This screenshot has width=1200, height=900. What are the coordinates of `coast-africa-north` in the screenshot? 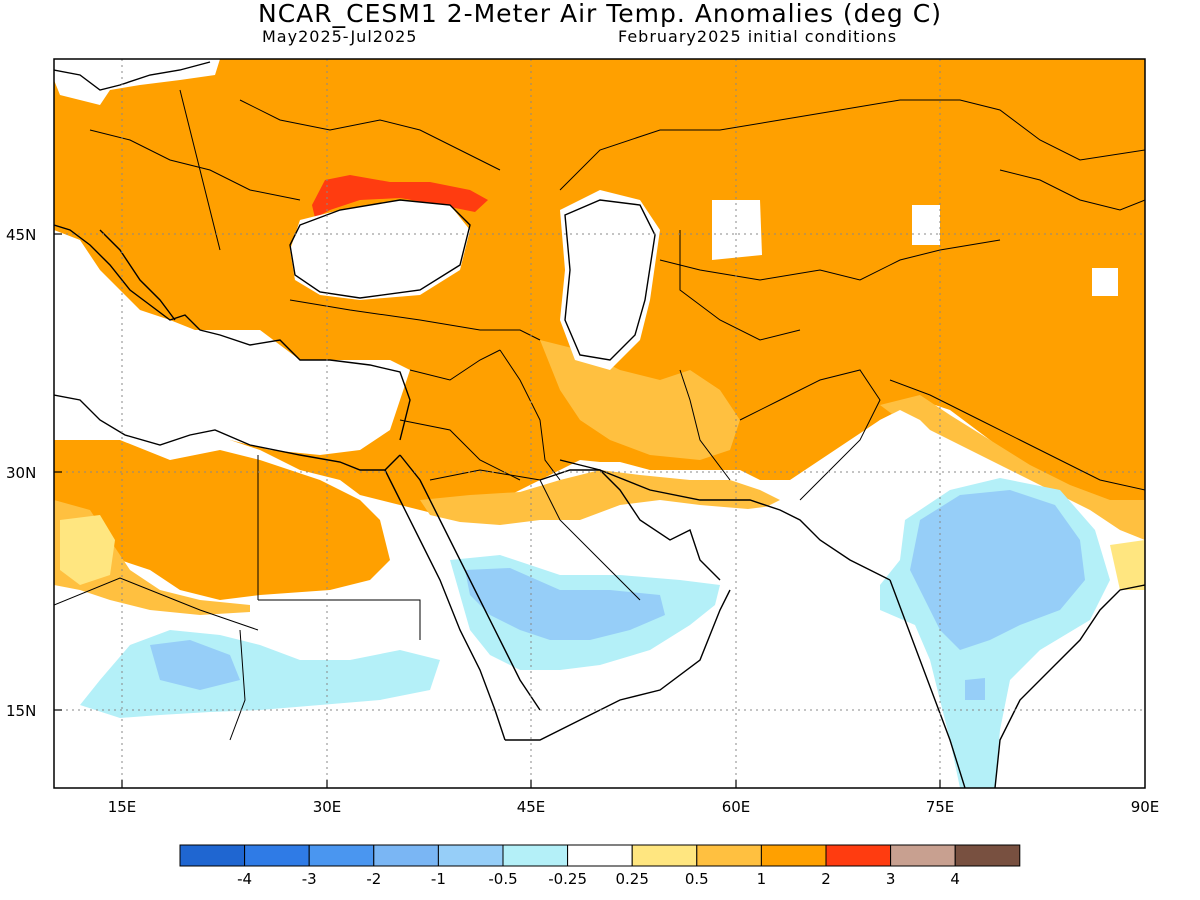 It's located at (227, 432).